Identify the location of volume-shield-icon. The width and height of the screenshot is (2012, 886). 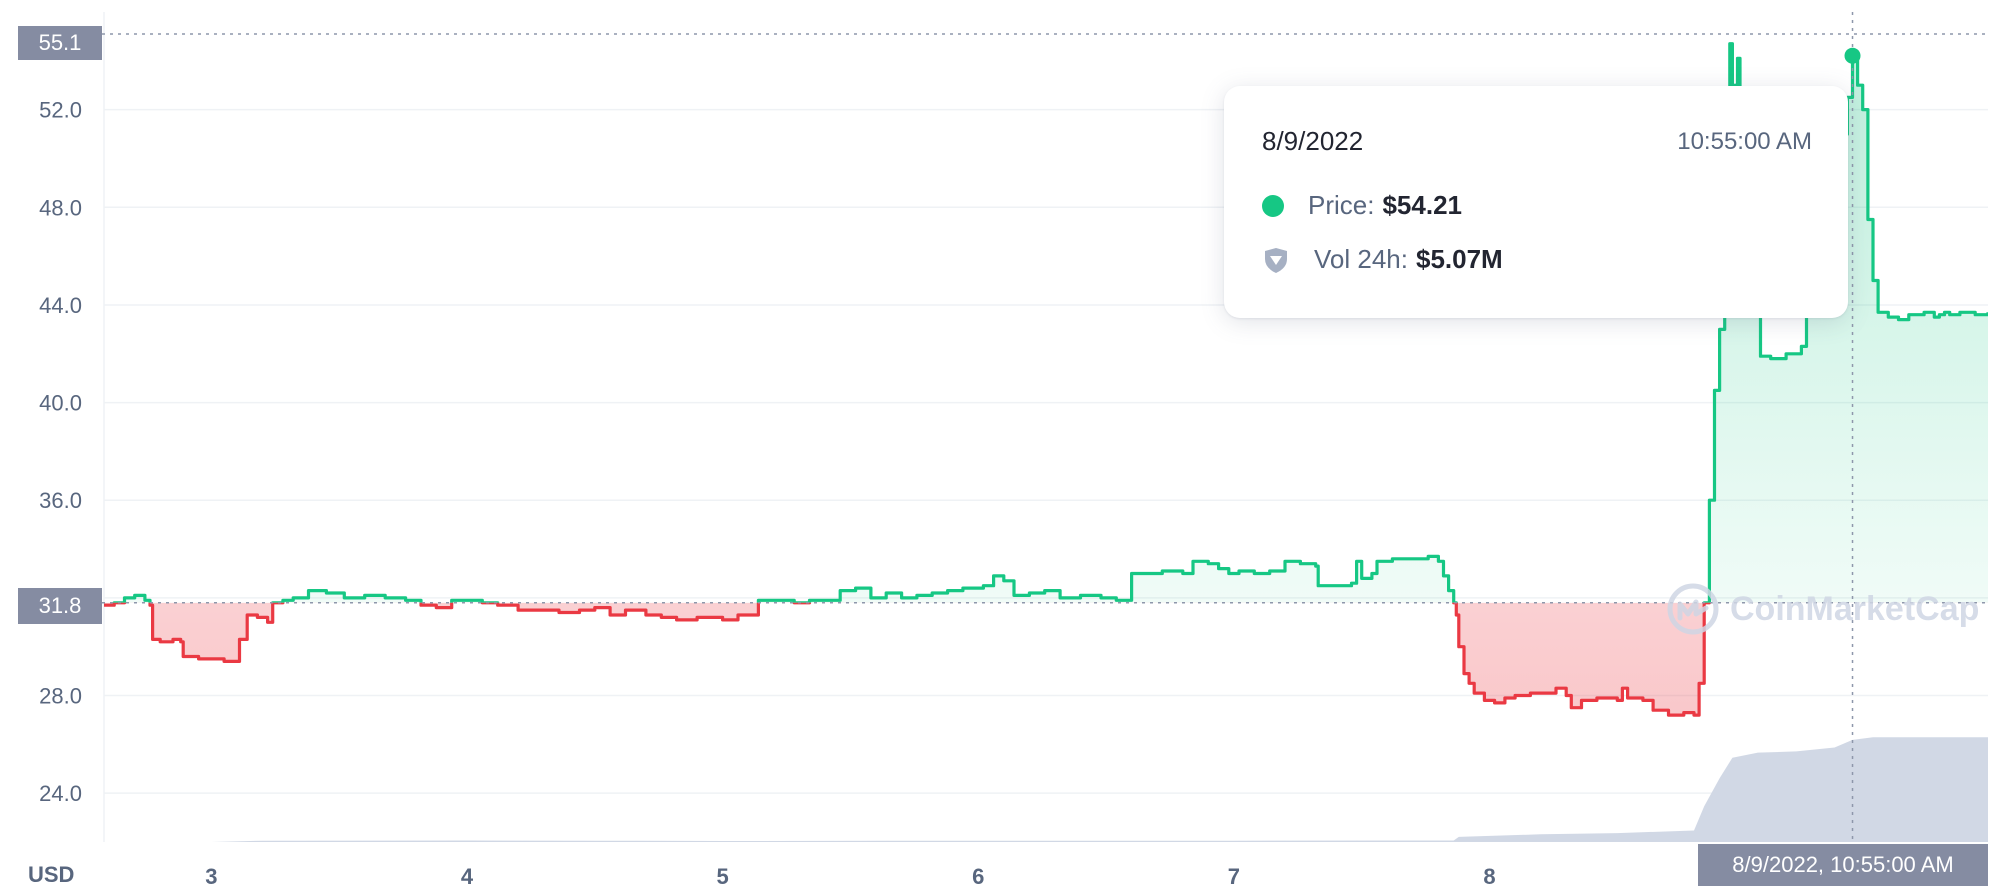
(1276, 260).